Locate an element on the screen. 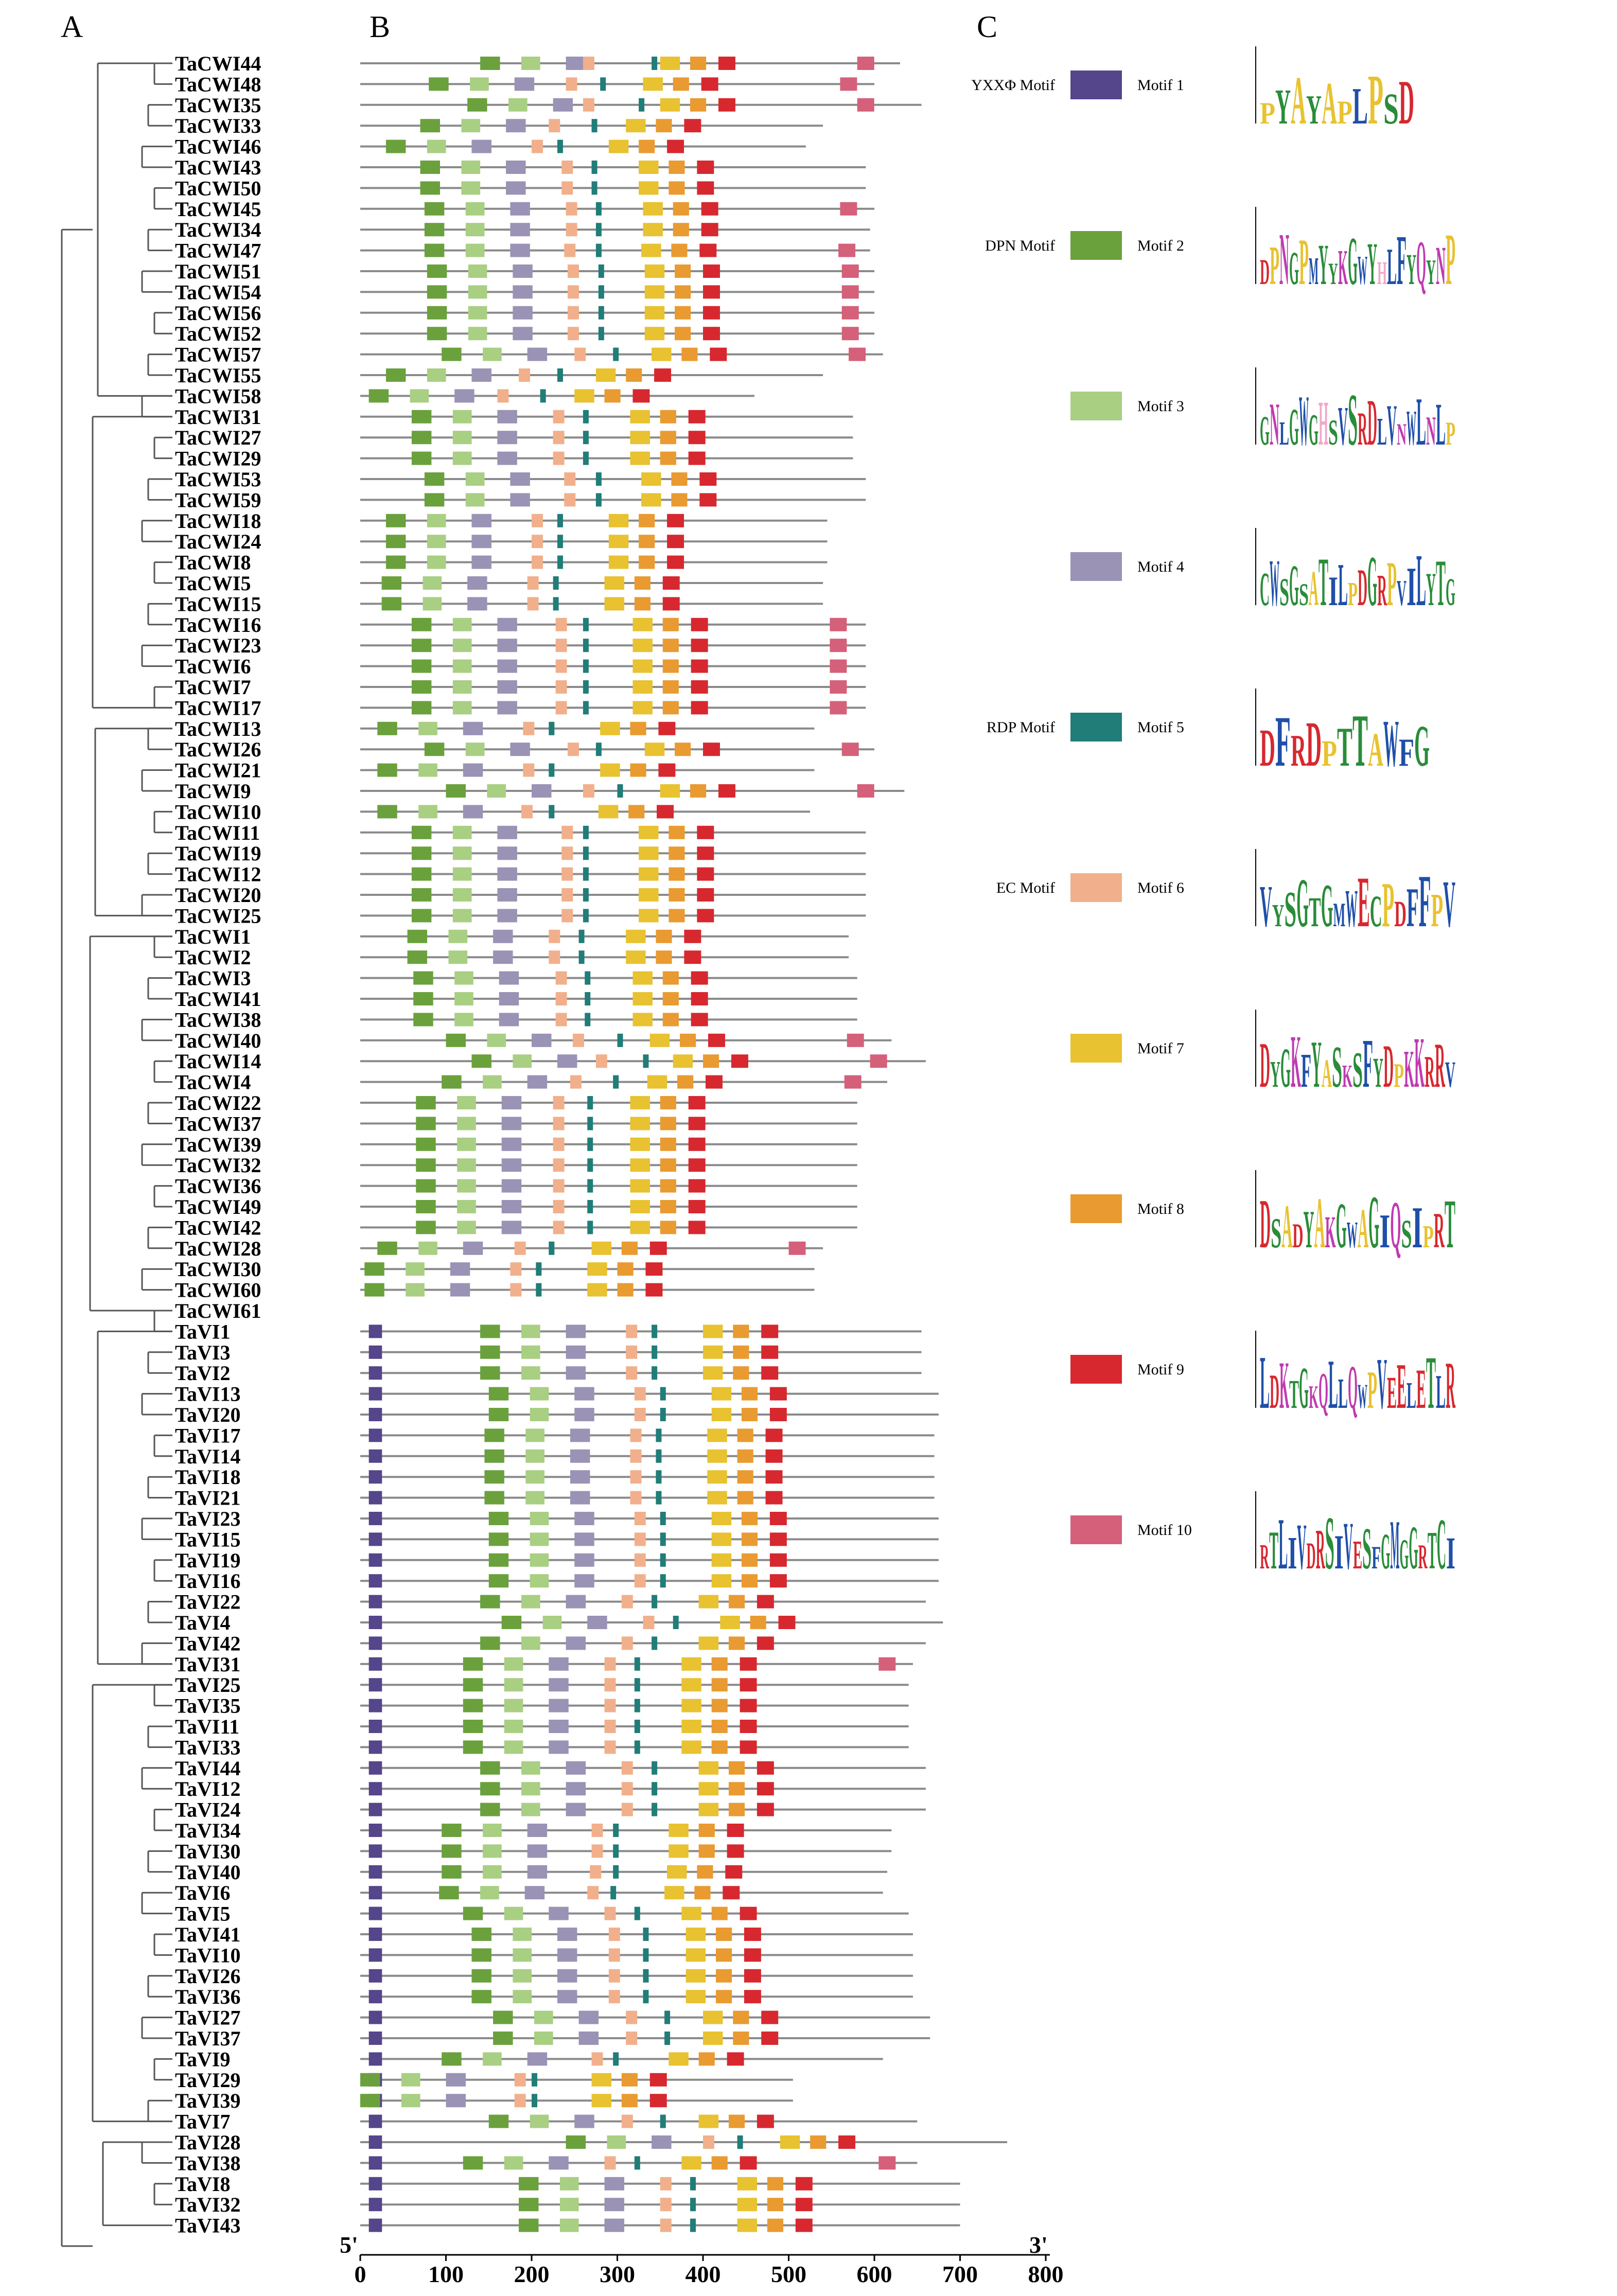  gene-name: TaVI22 is located at coordinates (207, 1602).